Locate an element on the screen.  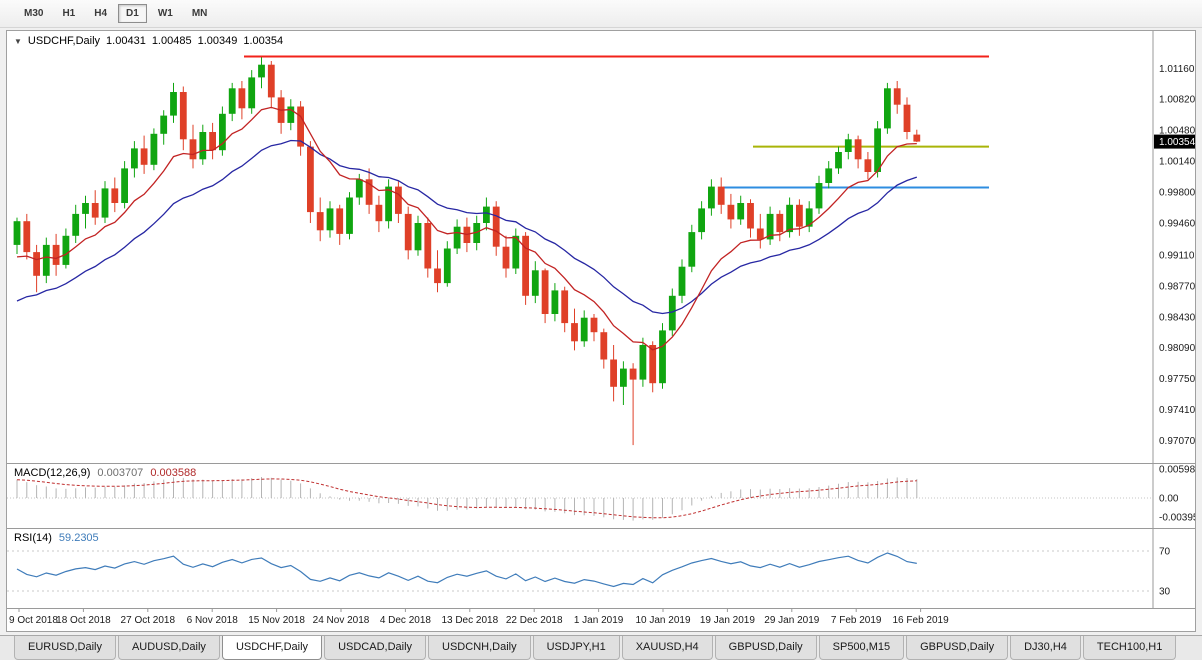
ohlc-low-value: 1.00349 is located at coordinates (217, 41).